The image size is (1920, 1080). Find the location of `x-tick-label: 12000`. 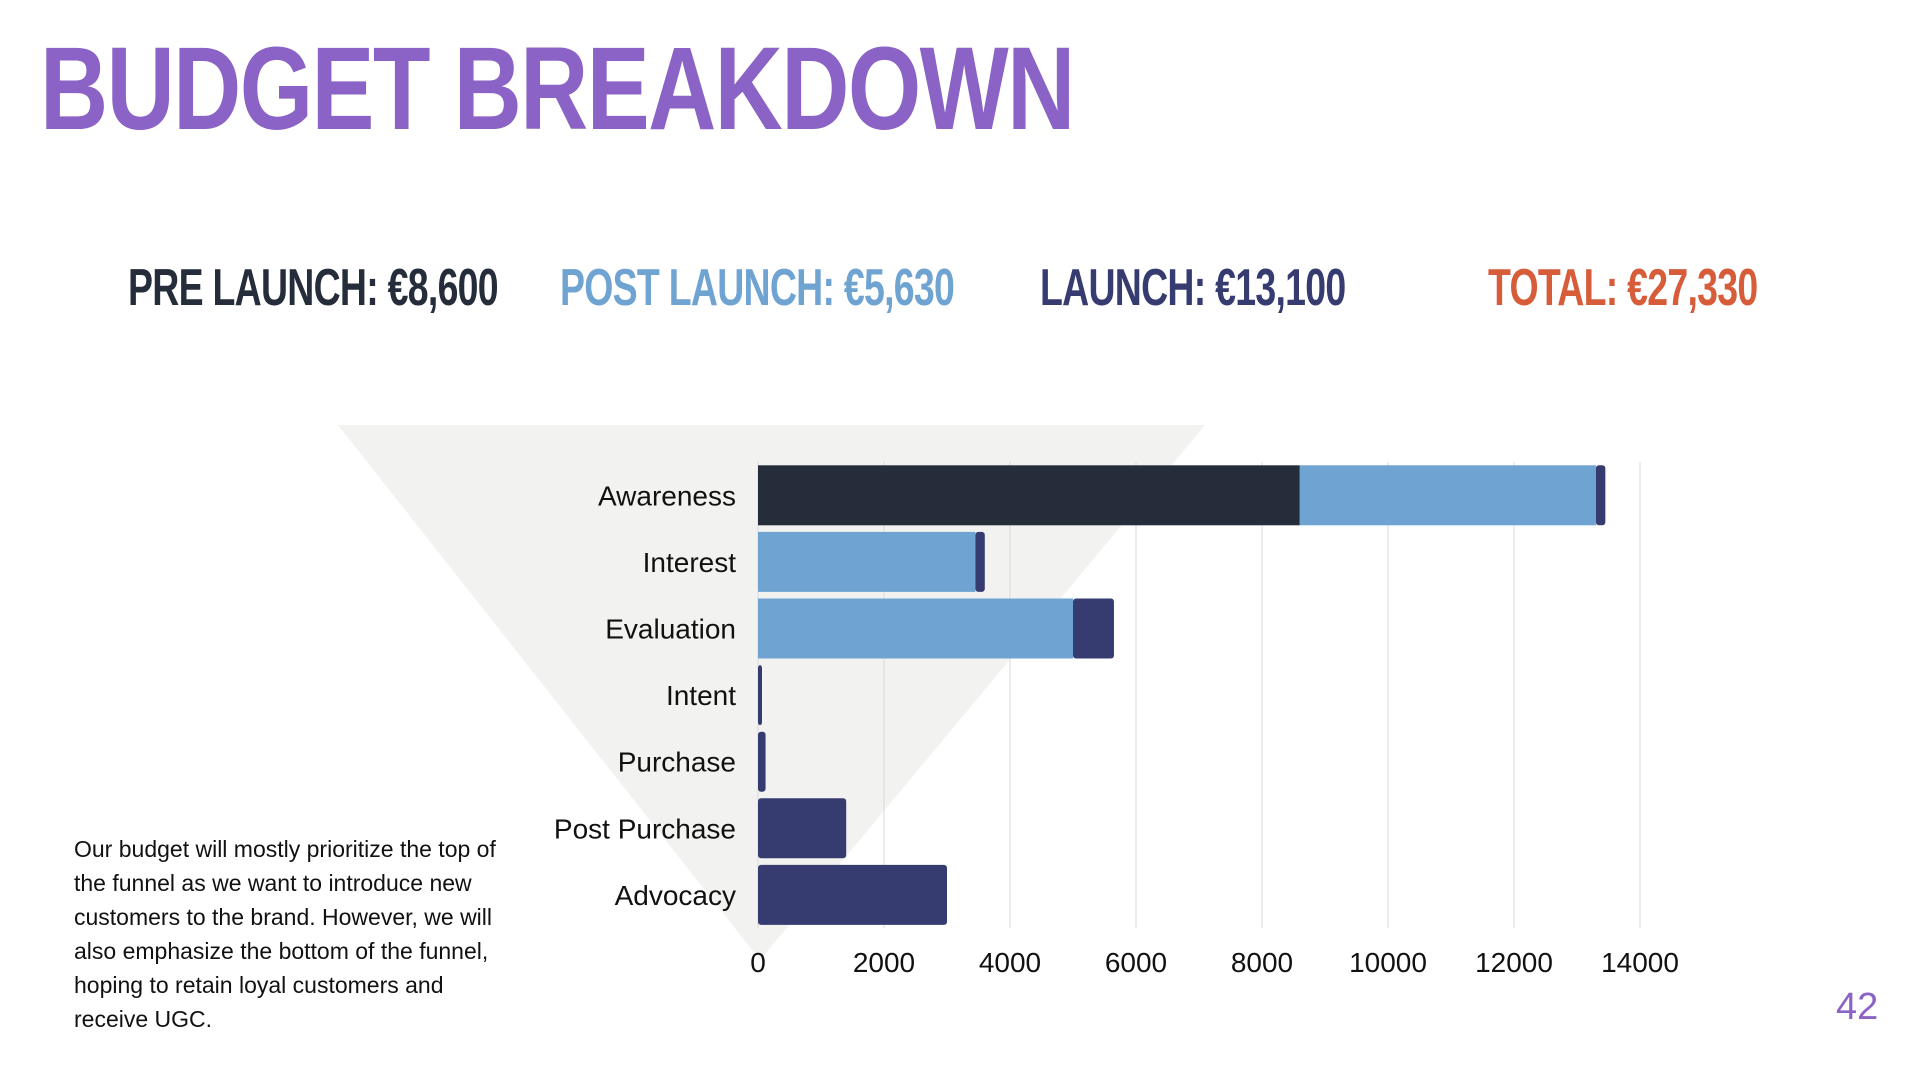

x-tick-label: 12000 is located at coordinates (1514, 962).